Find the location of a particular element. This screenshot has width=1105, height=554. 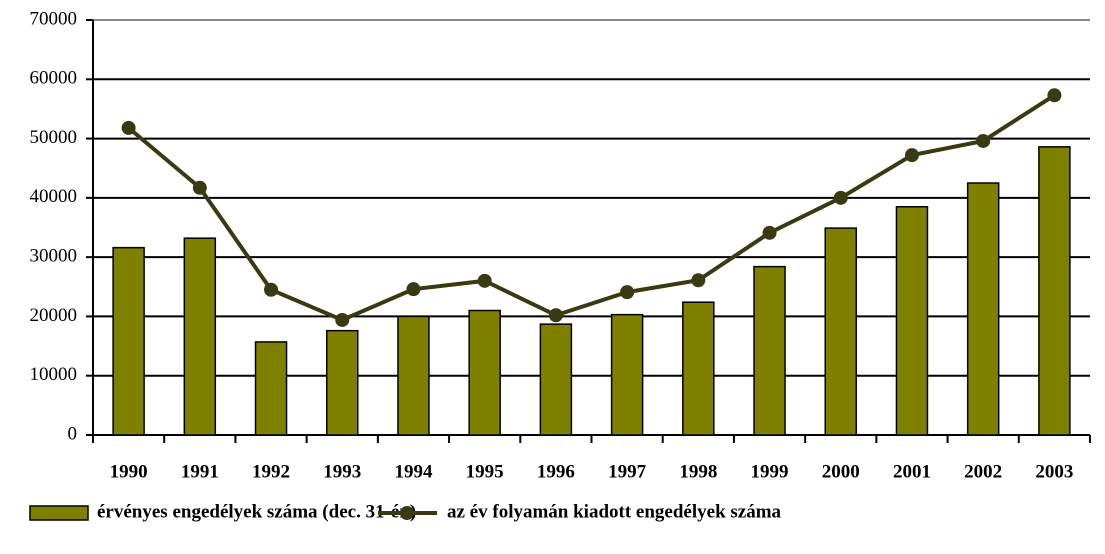

x-tick-label: 1998 is located at coordinates (698, 471).